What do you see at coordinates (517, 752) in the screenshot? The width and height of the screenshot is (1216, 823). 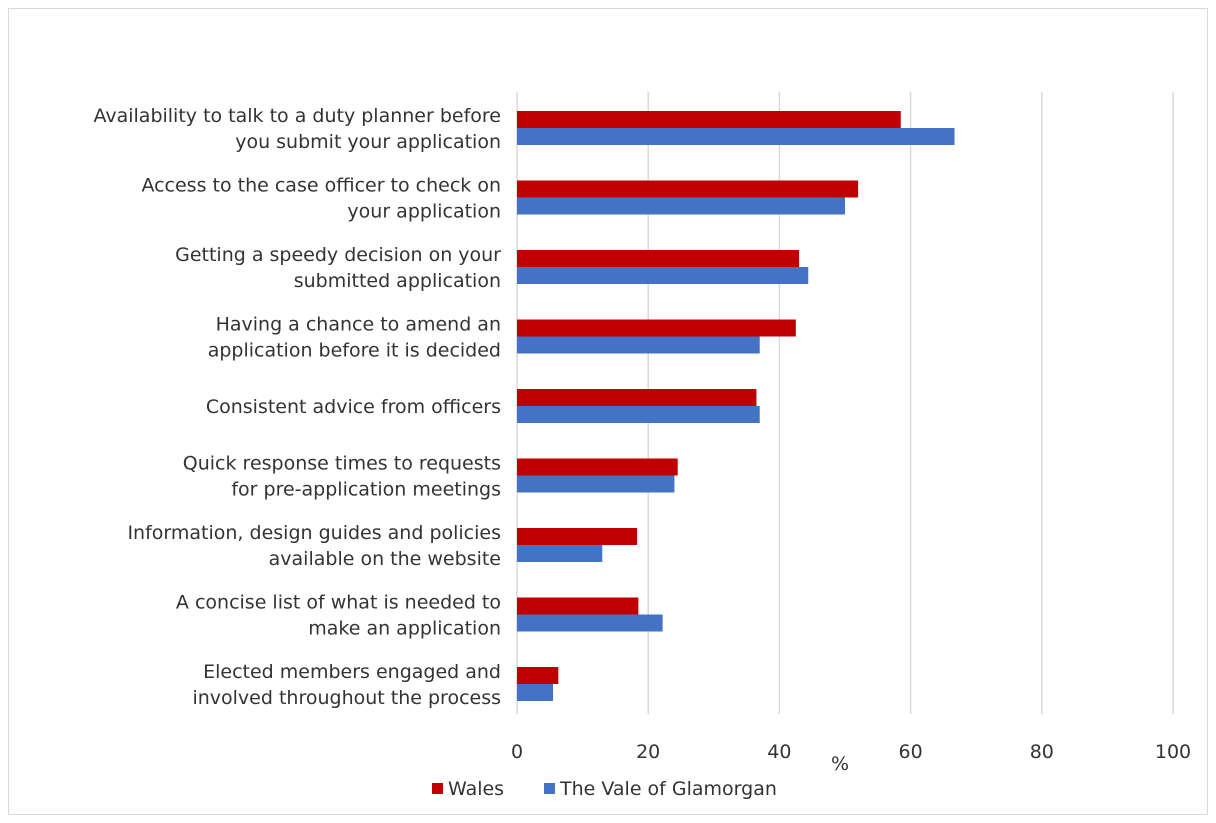 I see `x-tick-label: 0` at bounding box center [517, 752].